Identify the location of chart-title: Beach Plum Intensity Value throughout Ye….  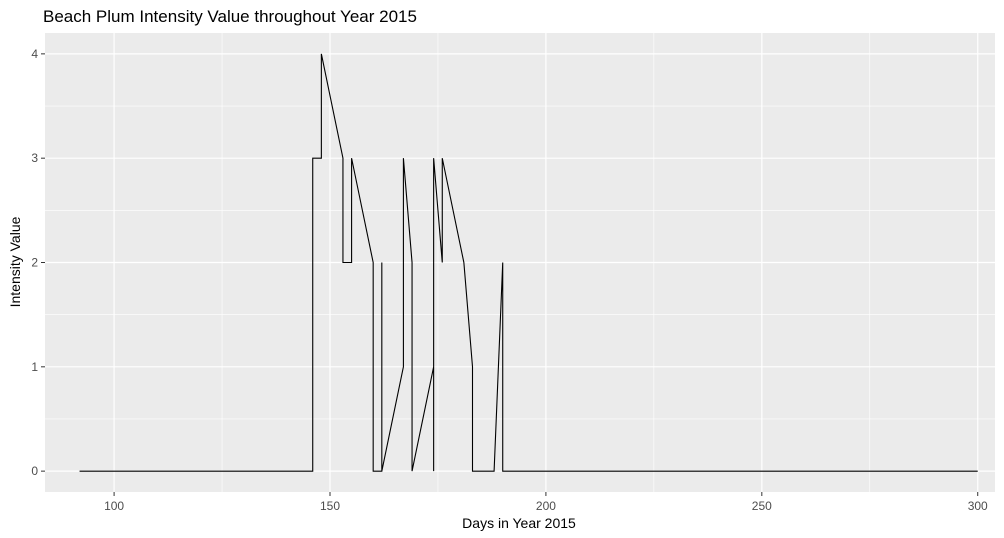
(230, 16).